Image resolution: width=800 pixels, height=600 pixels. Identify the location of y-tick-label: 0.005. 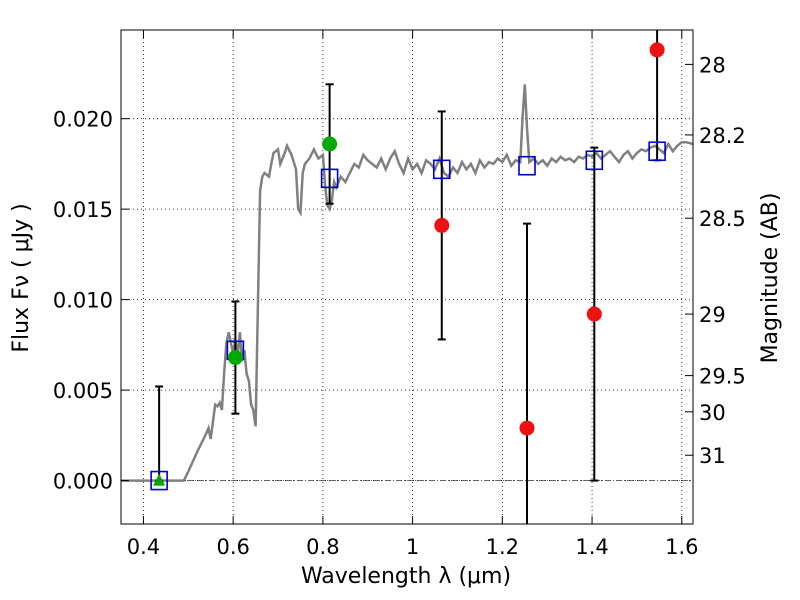
(83, 391).